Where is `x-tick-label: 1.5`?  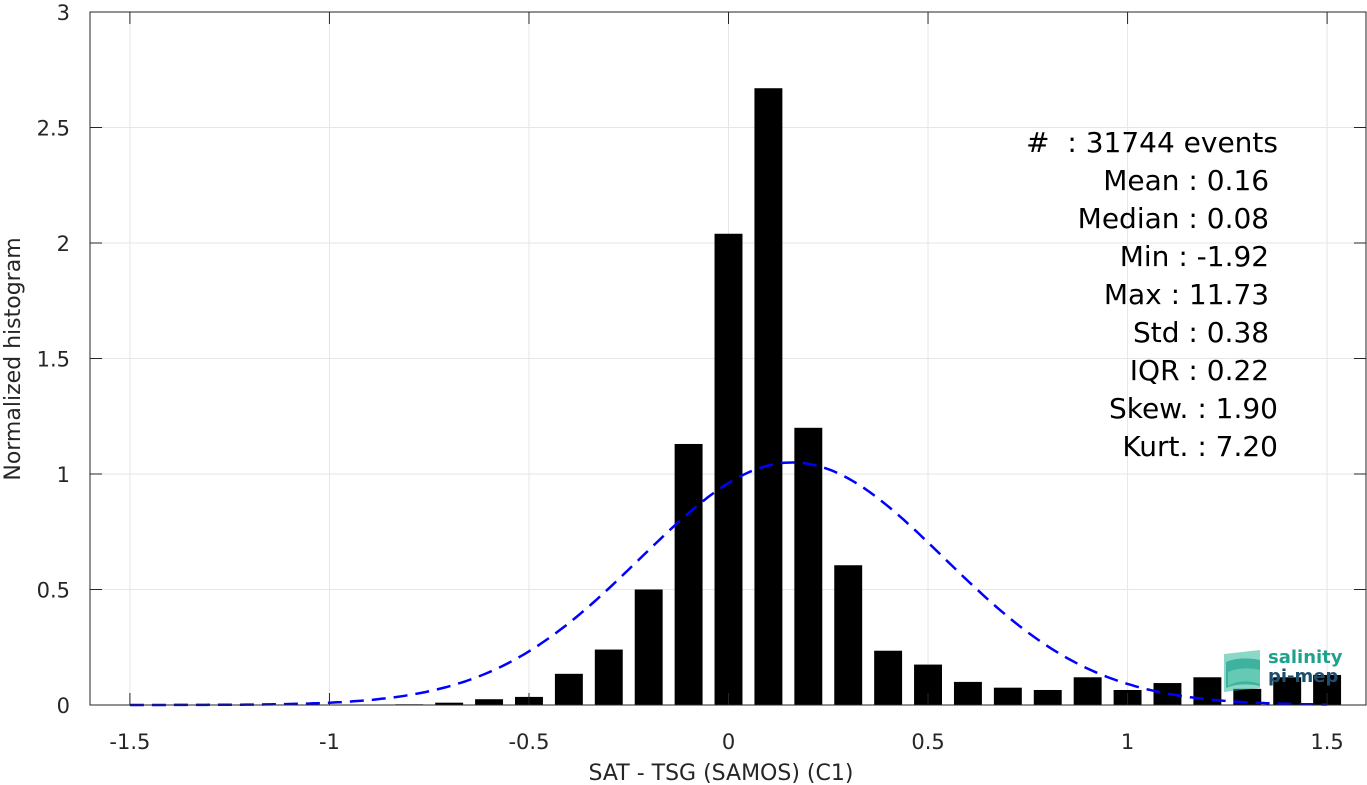
x-tick-label: 1.5 is located at coordinates (1326, 742).